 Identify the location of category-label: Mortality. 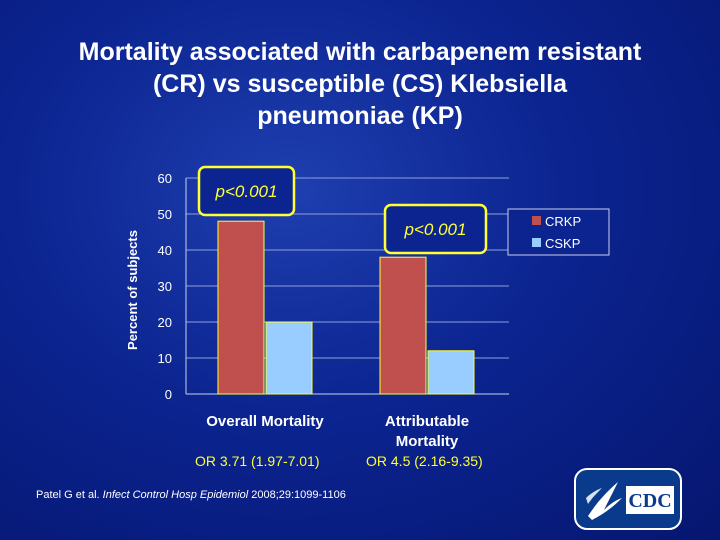
(427, 441).